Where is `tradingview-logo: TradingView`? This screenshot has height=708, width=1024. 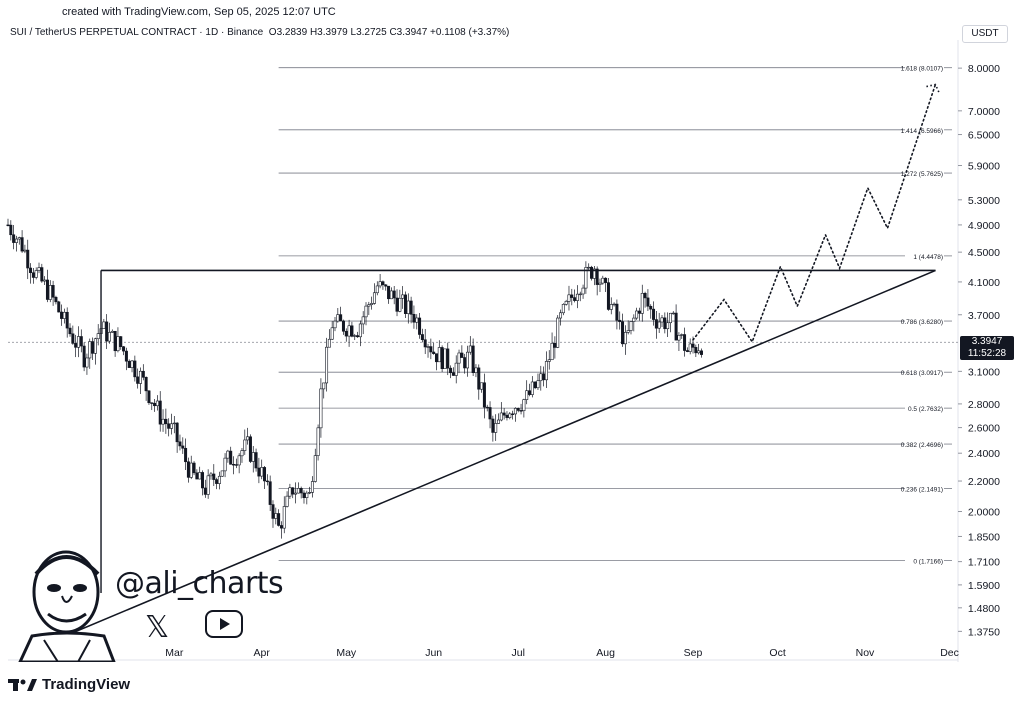
tradingview-logo: TradingView is located at coordinates (69, 684).